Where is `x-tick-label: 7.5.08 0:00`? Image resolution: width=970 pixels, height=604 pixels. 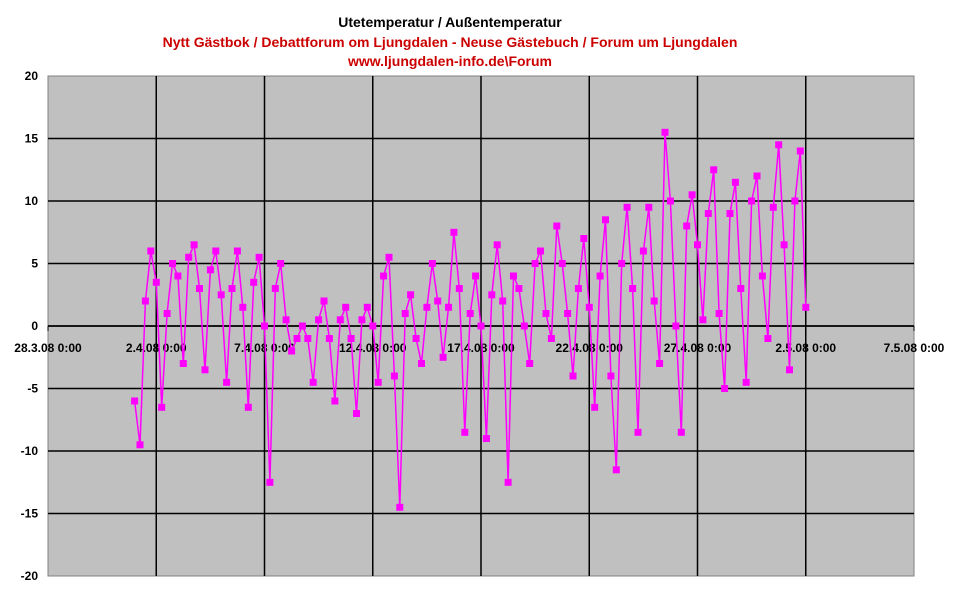
x-tick-label: 7.5.08 0:00 is located at coordinates (914, 348).